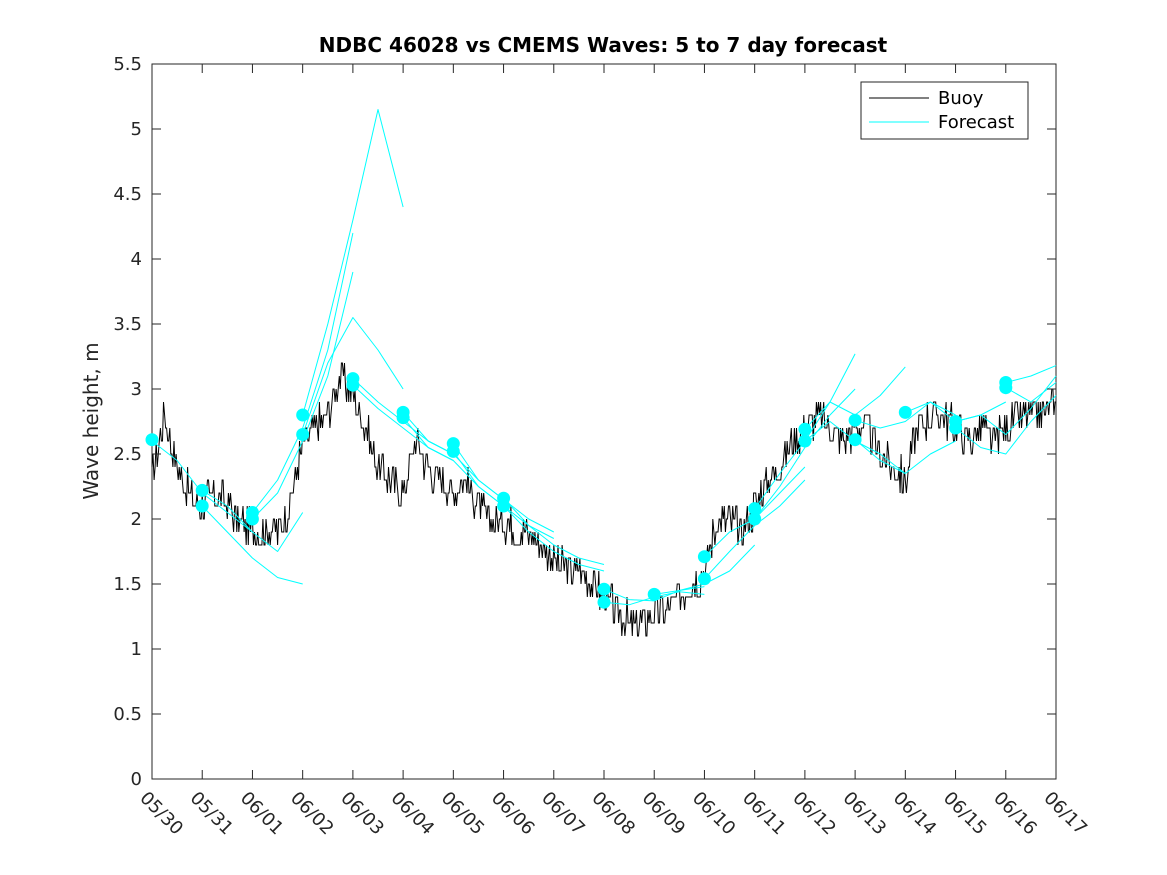 The image size is (1167, 875). Describe the element at coordinates (127, 714) in the screenshot. I see `y-tick-label: 0.5` at that location.